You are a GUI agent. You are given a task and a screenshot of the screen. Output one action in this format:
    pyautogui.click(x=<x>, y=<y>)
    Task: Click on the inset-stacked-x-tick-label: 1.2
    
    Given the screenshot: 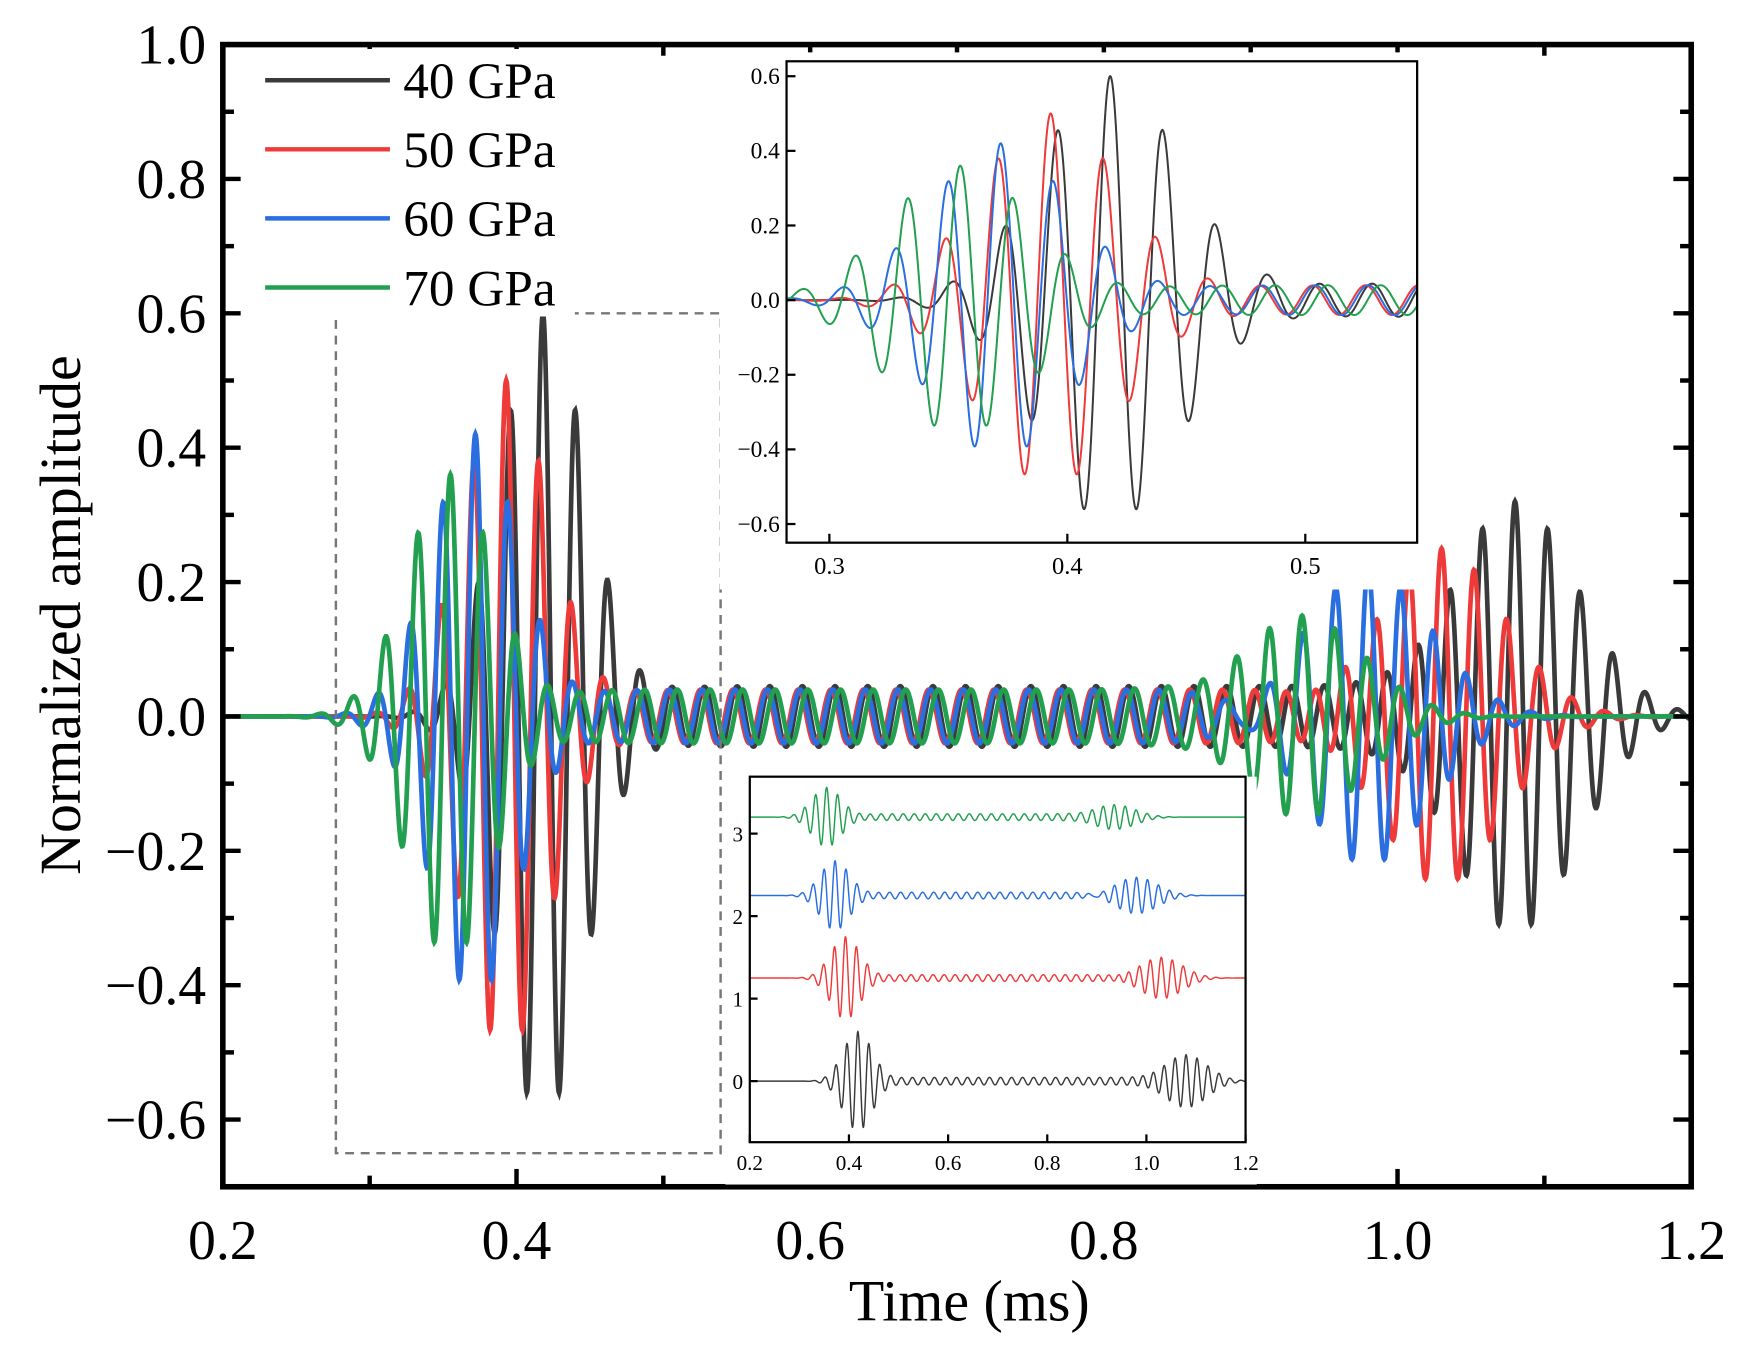 What is the action you would take?
    pyautogui.click(x=1245, y=1163)
    